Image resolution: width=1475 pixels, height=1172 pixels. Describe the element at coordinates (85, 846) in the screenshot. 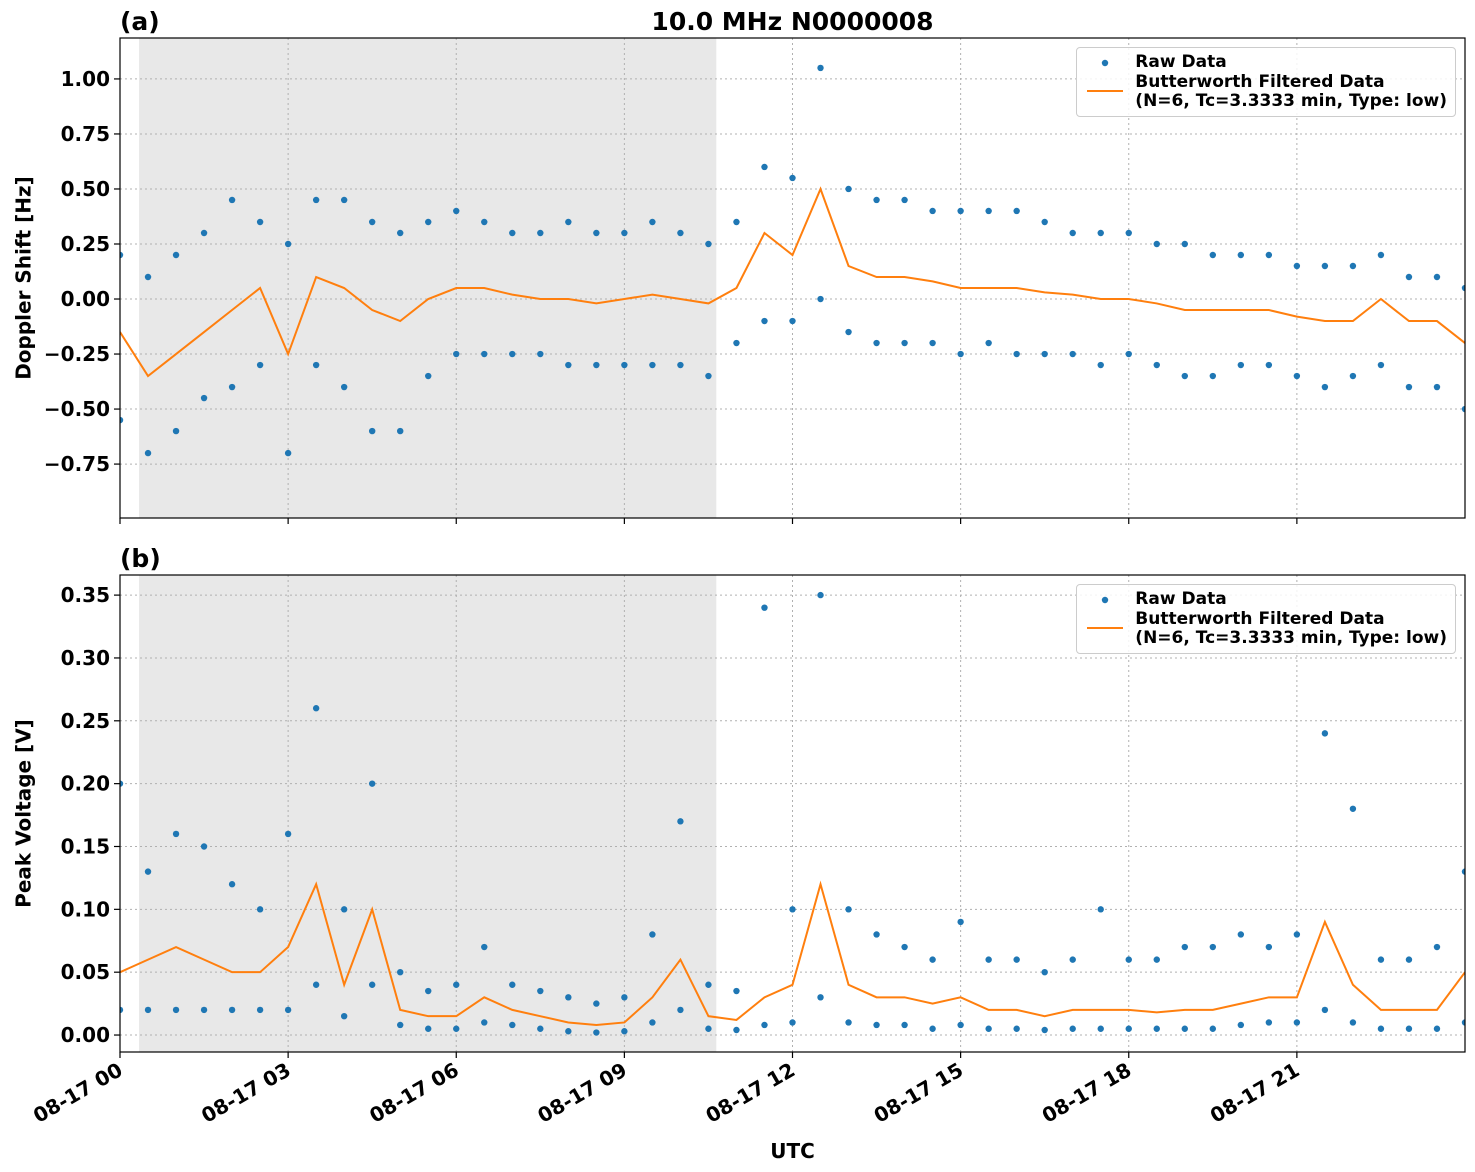

I see `y-tick-label: 0.15` at that location.